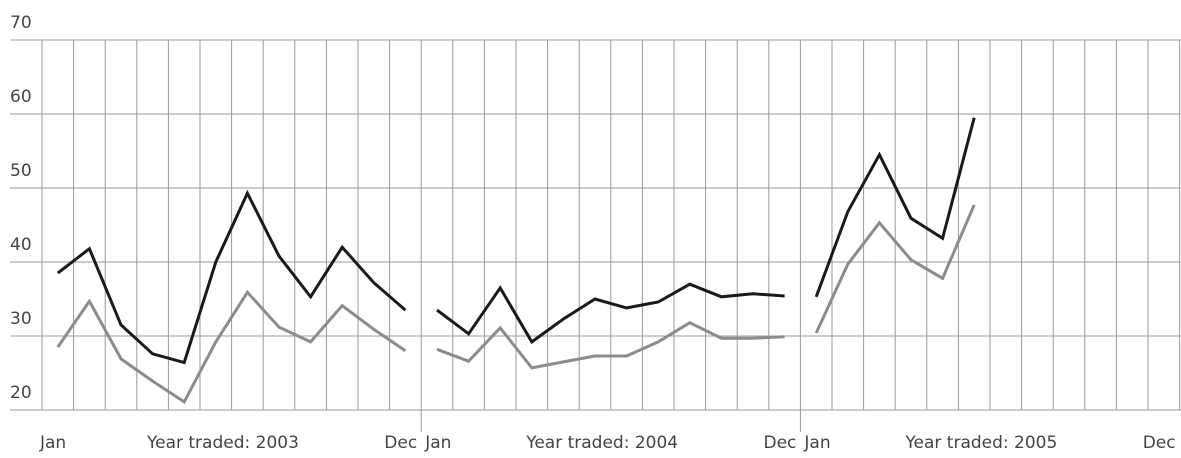 The width and height of the screenshot is (1181, 458). Describe the element at coordinates (21, 319) in the screenshot. I see `y-tick-label: 30` at that location.